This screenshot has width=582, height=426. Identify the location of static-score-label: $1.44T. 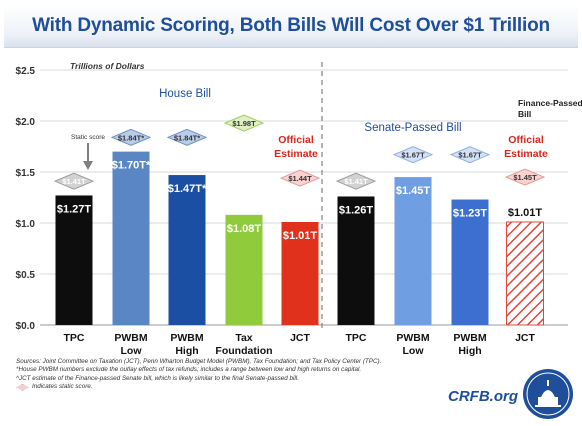
(300, 178).